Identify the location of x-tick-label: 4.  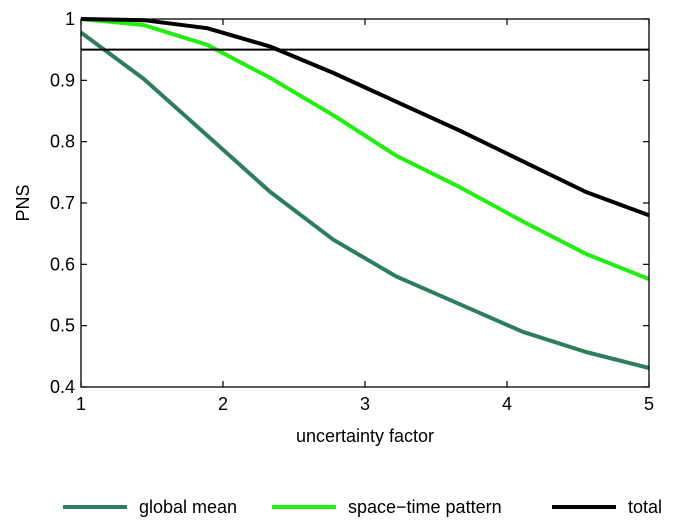
(507, 404).